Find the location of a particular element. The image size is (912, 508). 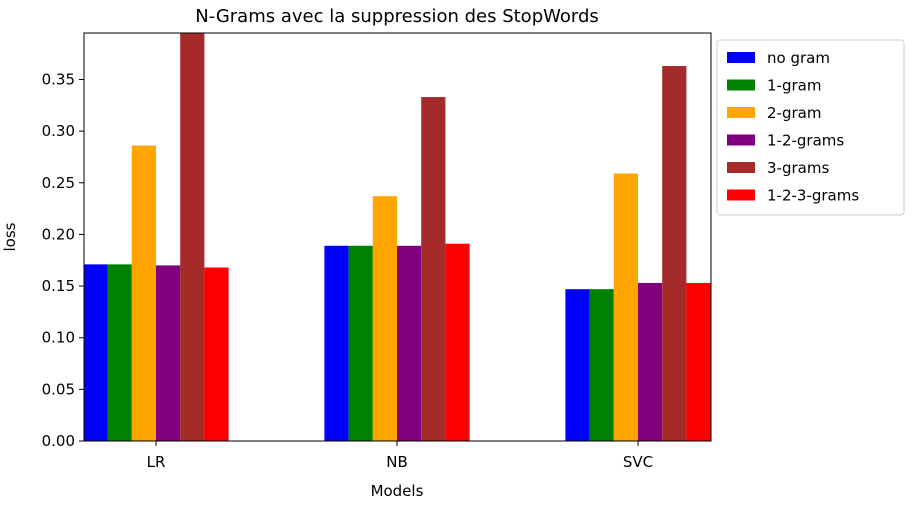

bar-no-gram-lr is located at coordinates (96, 352).